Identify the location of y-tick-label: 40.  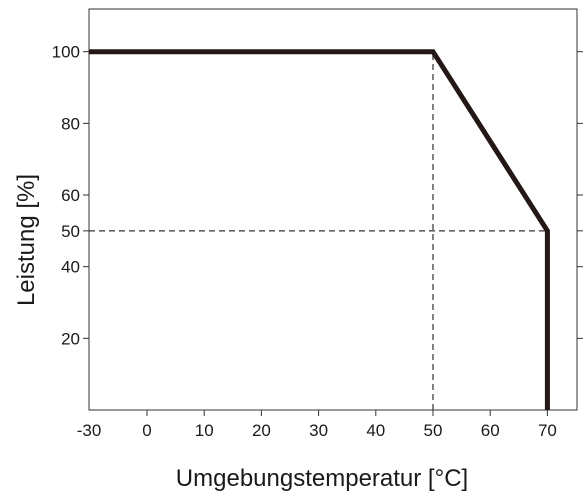
(70, 267).